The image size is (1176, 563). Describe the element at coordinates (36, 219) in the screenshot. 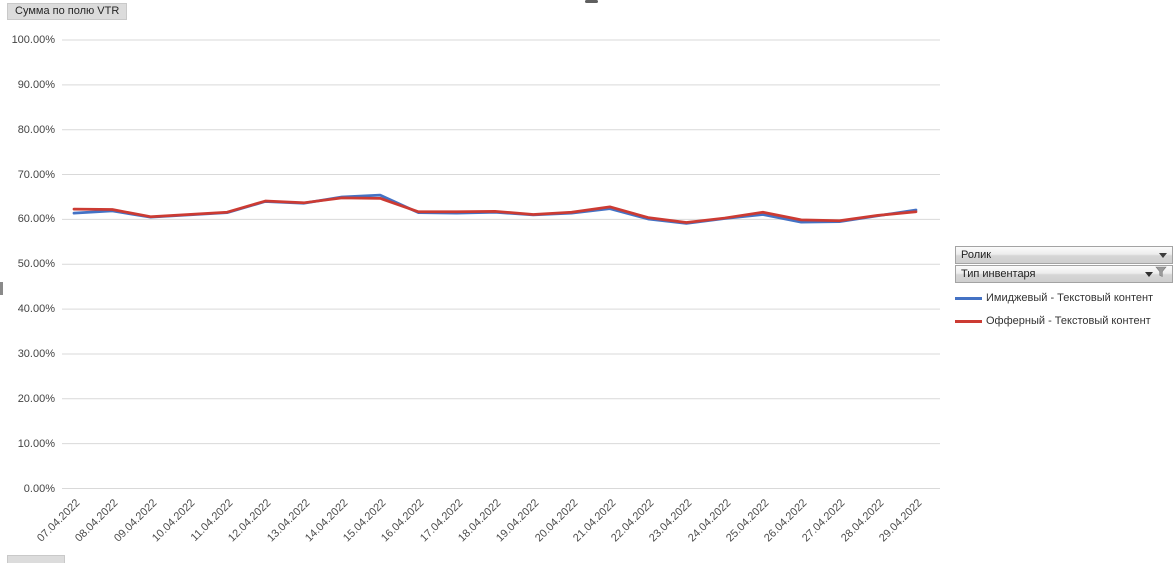

I see `y-axis-tick-label: 60.00%` at that location.